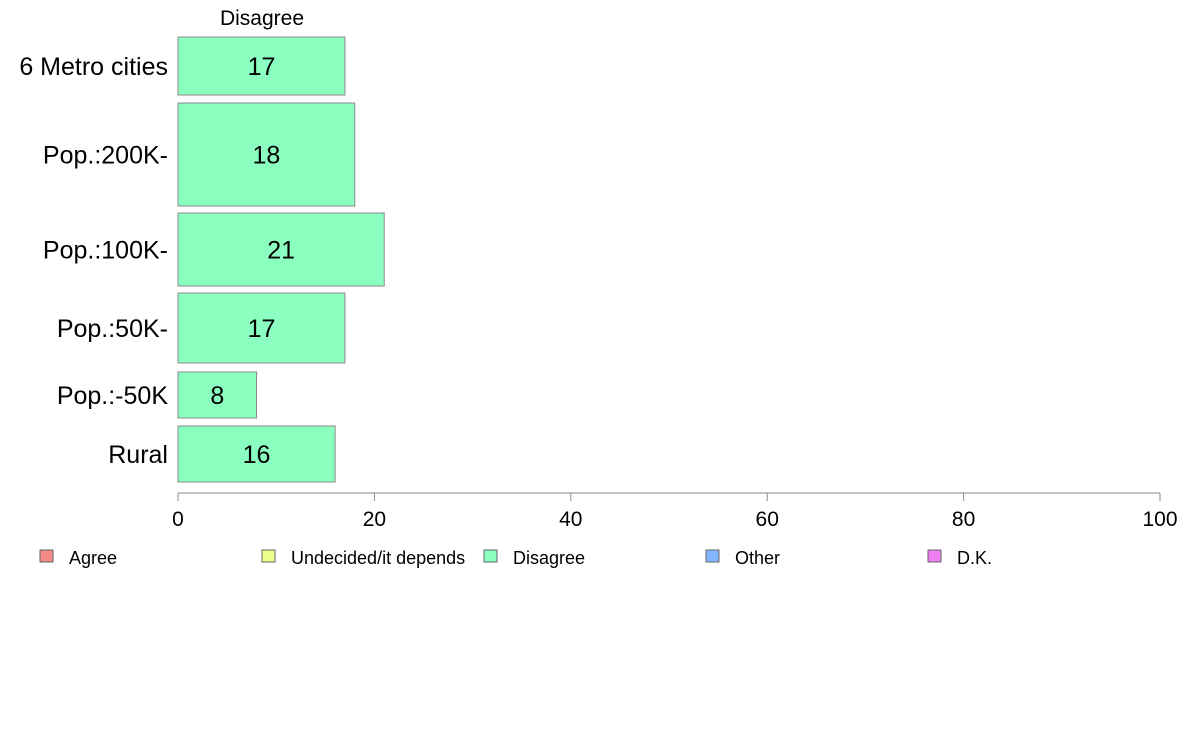  I want to click on bar-value-label: 8, so click(217, 396).